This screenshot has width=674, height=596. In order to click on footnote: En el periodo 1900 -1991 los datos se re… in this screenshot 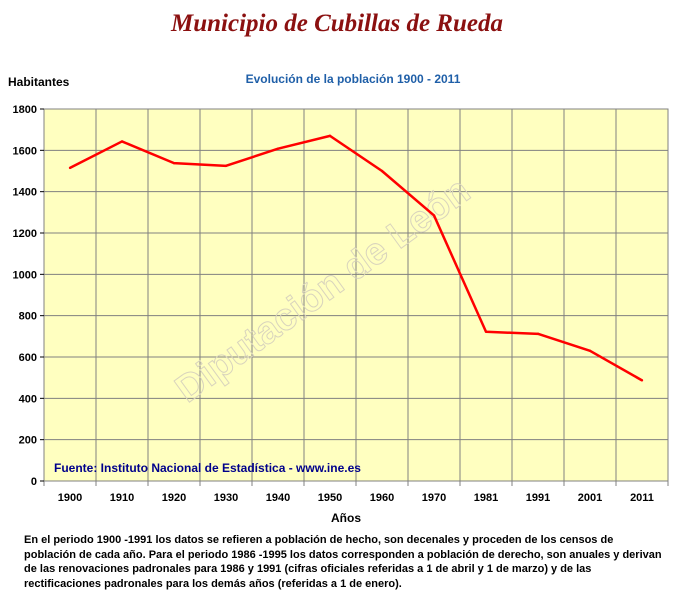, I will do `click(343, 562)`.